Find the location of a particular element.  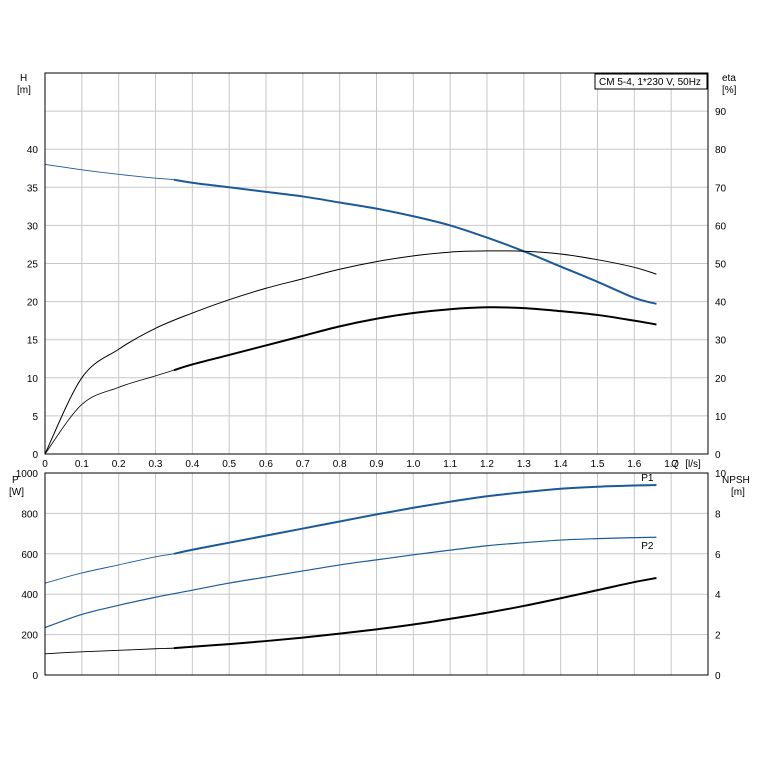

p-tick-label: 400 is located at coordinates (29, 595).